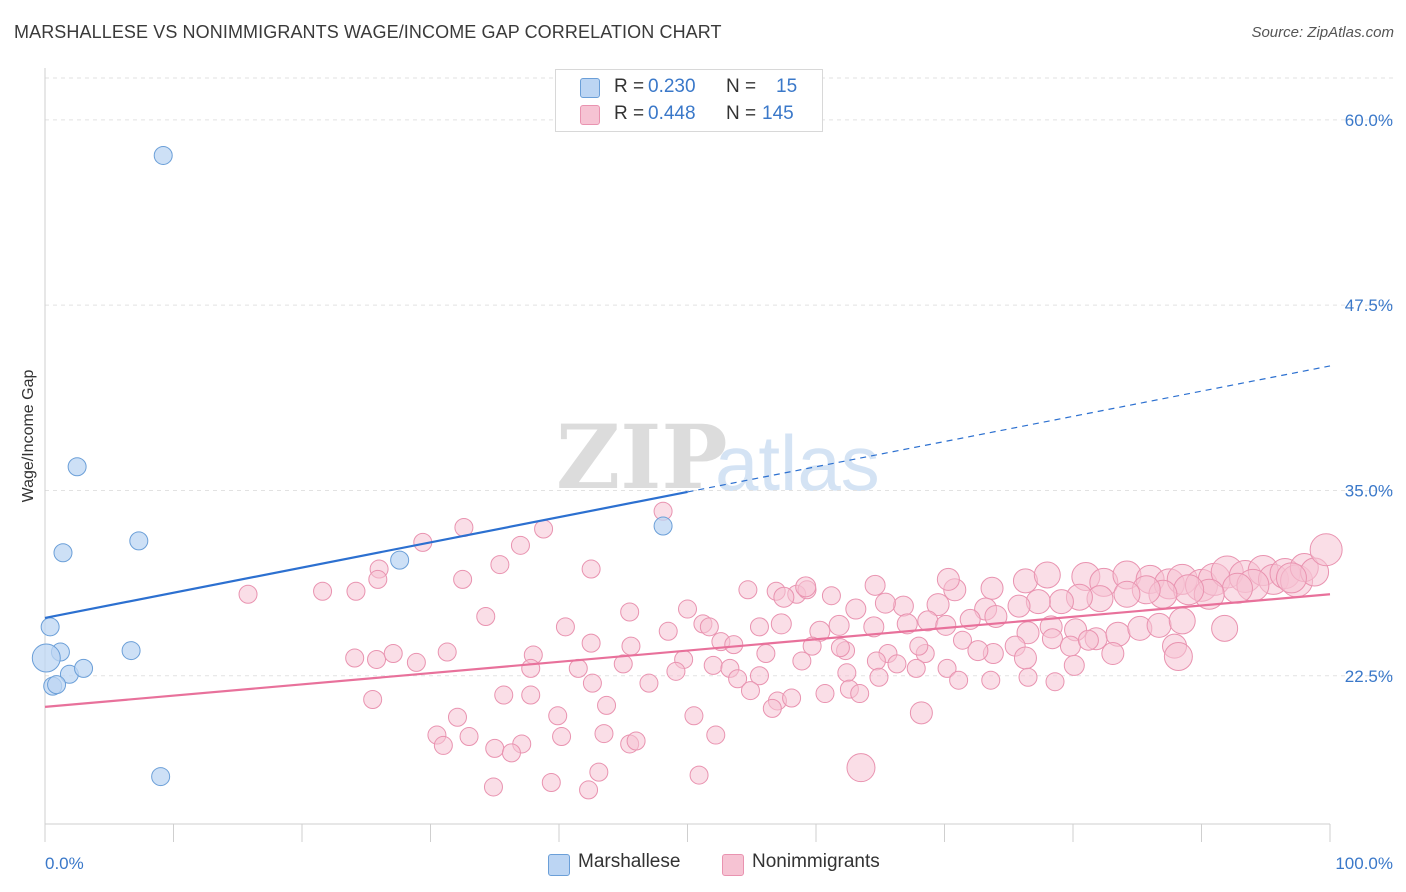 The height and width of the screenshot is (892, 1406). Describe the element at coordinates (672, 113) in the screenshot. I see `r-value: 0.448` at that location.